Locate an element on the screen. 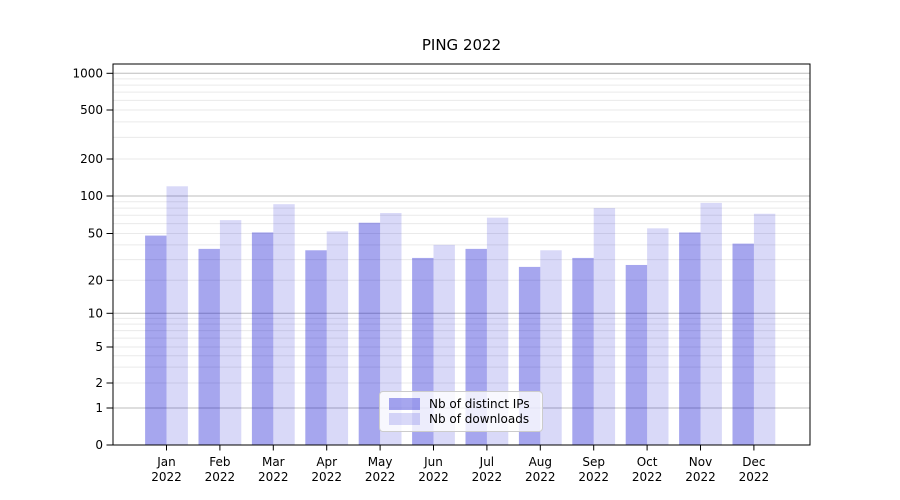  y-tick-label: 100 is located at coordinates (91, 196).